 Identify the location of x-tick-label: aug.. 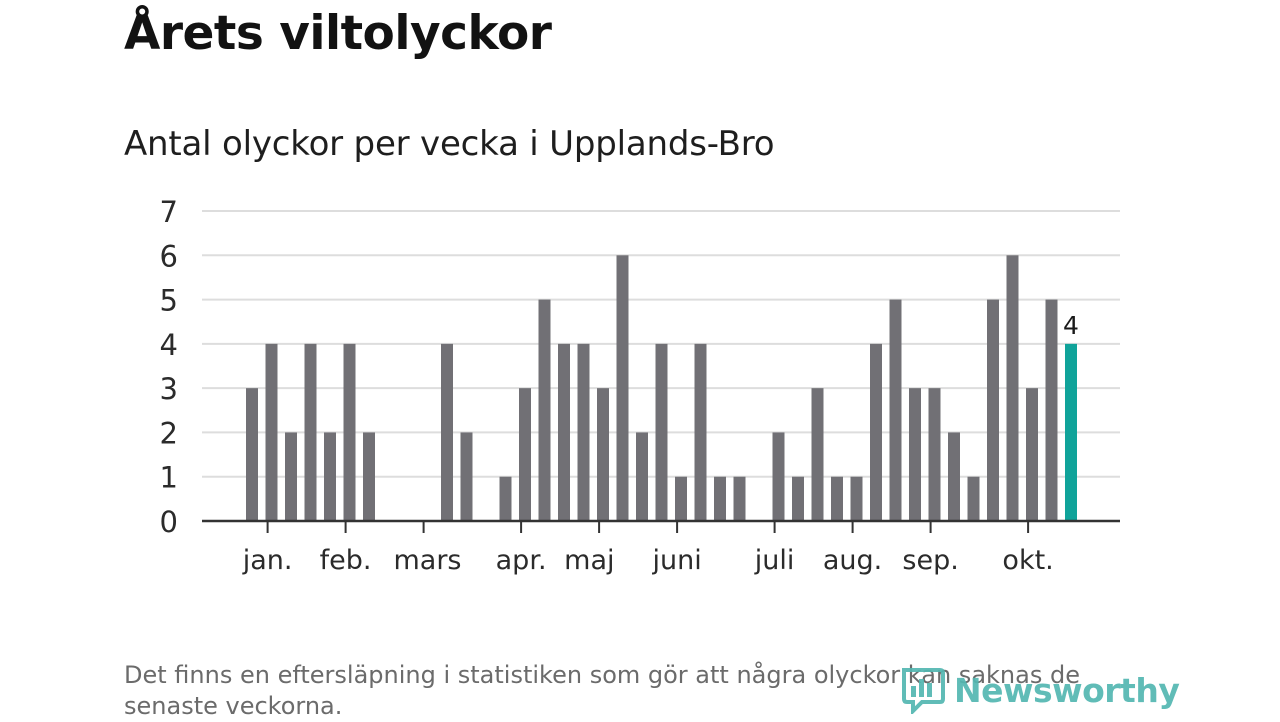
(852, 560).